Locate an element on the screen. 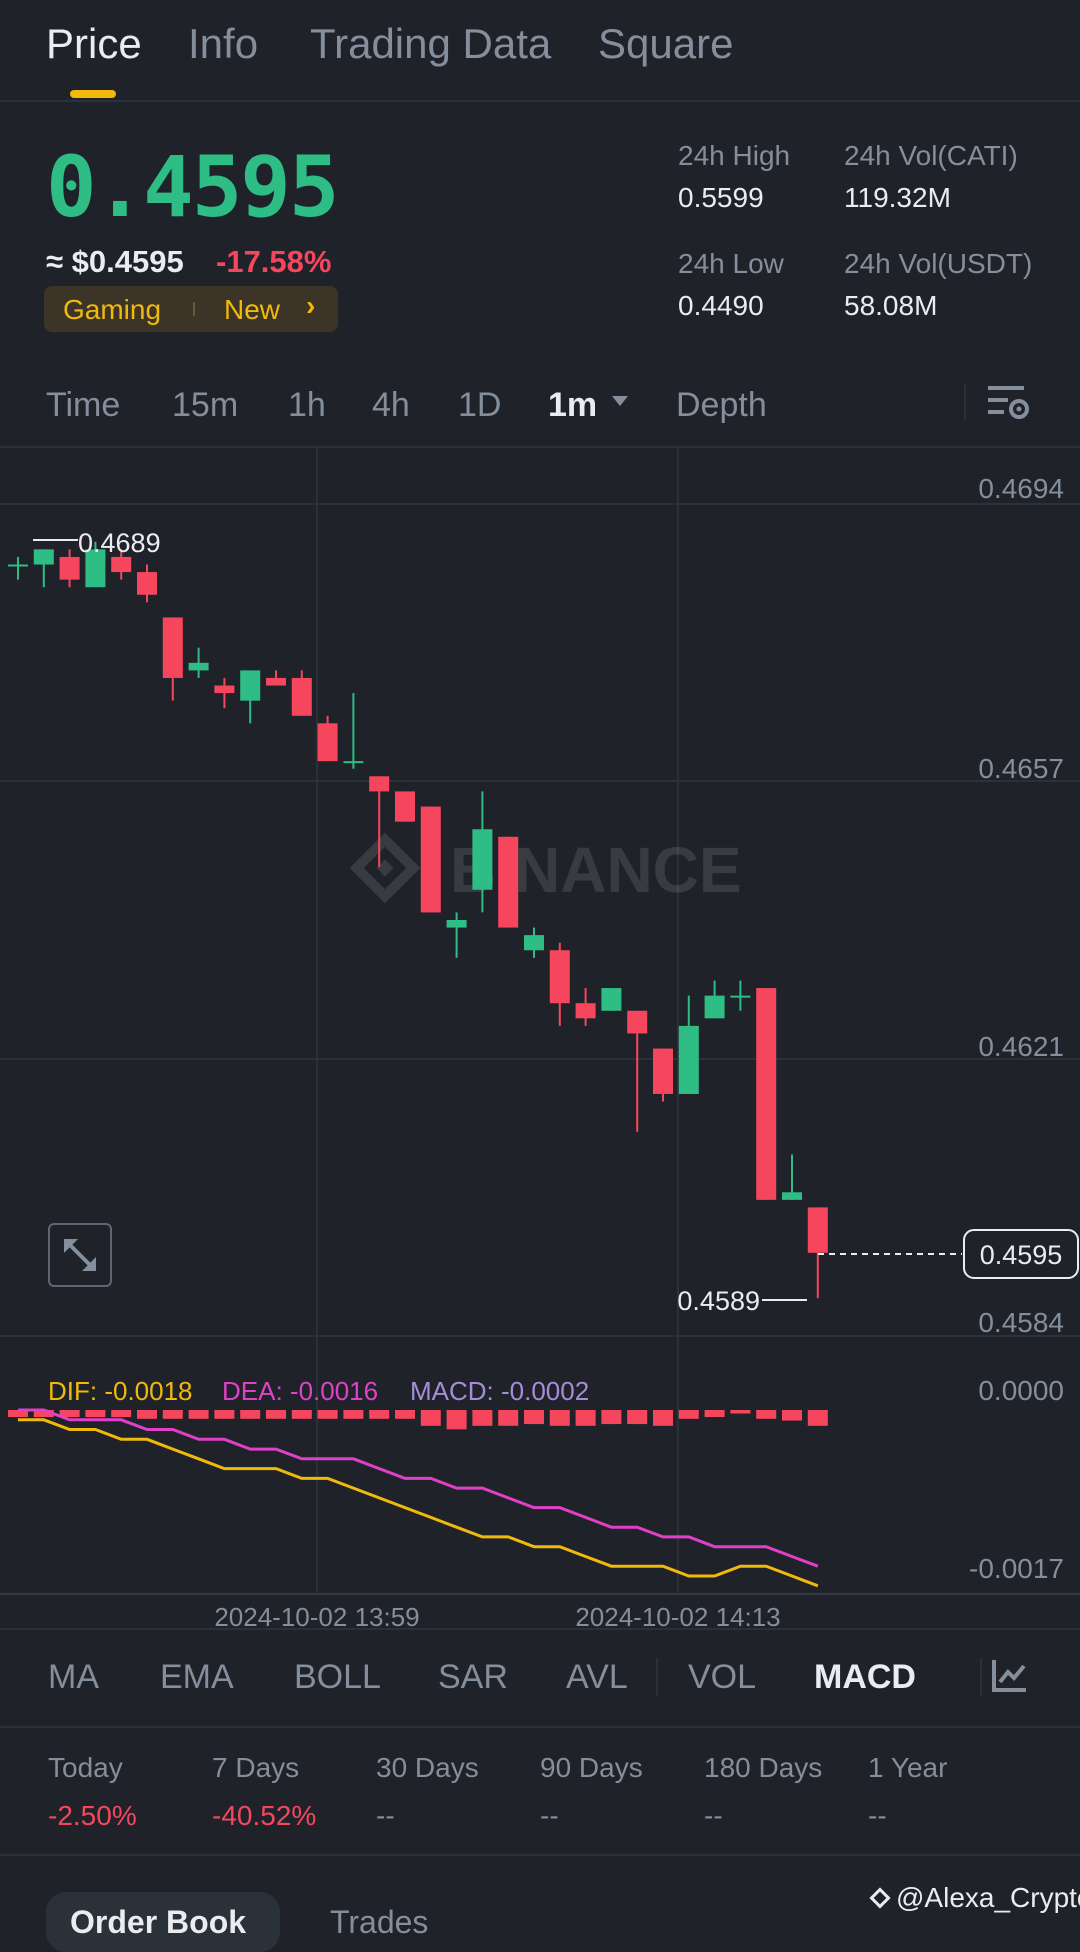  axis-tick-label: 0.4621 is located at coordinates (1021, 1046).